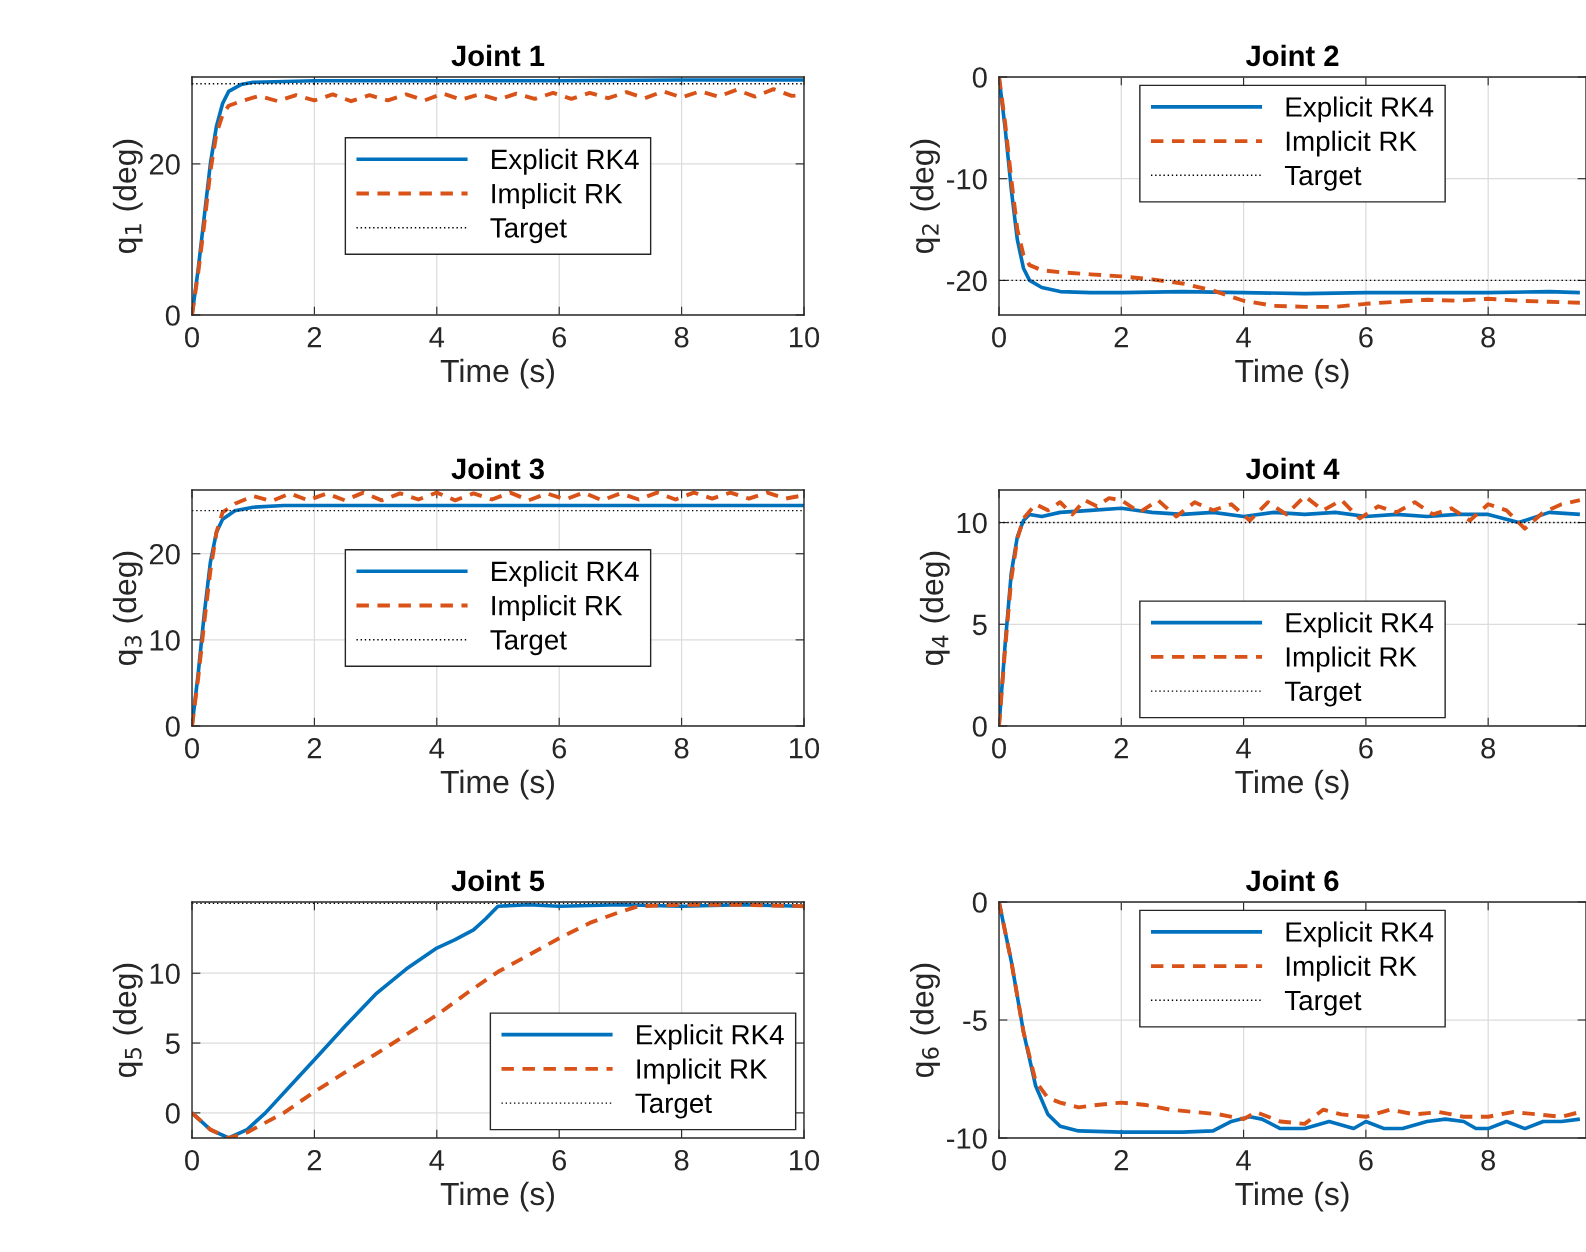 This screenshot has height=1252, width=1586. Describe the element at coordinates (498, 55) in the screenshot. I see `chart-title: Joint 1` at that location.